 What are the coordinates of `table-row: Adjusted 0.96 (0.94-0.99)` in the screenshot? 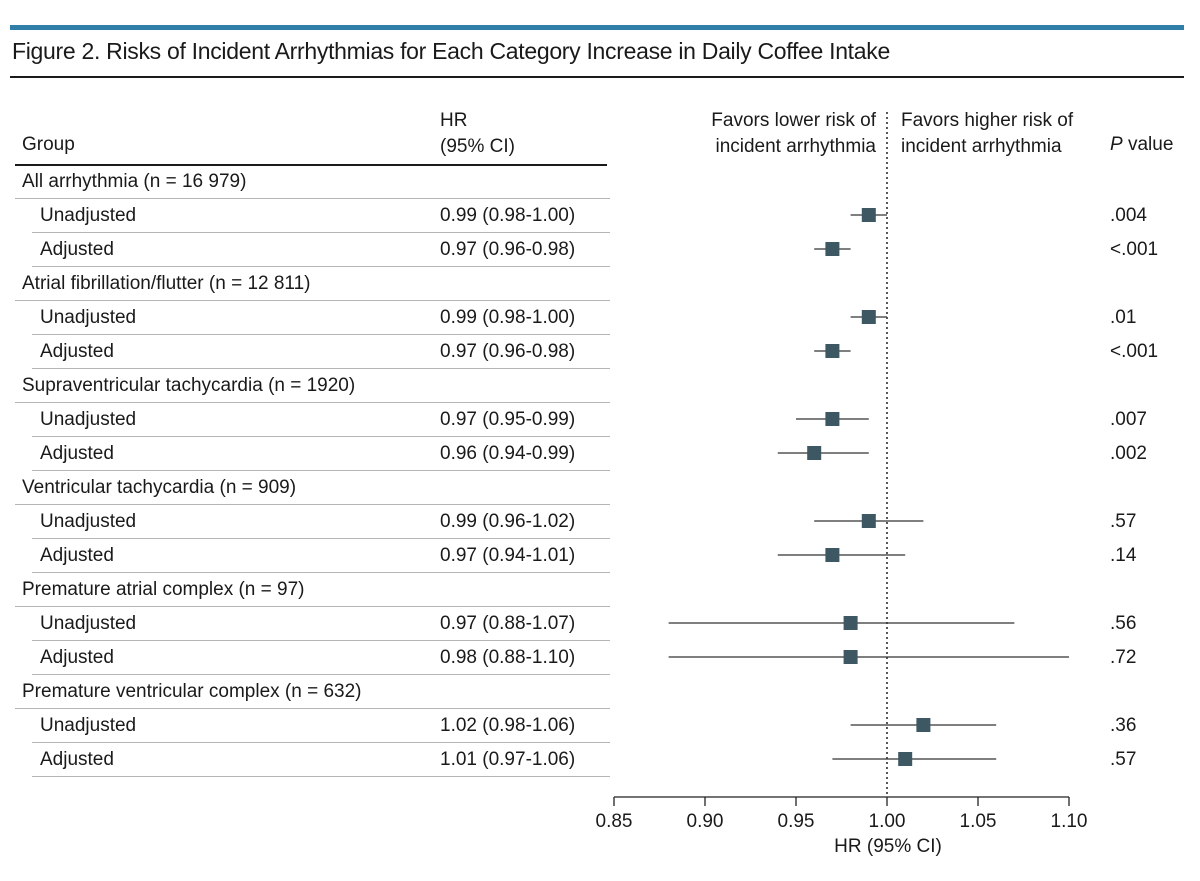 It's located at (305, 454).